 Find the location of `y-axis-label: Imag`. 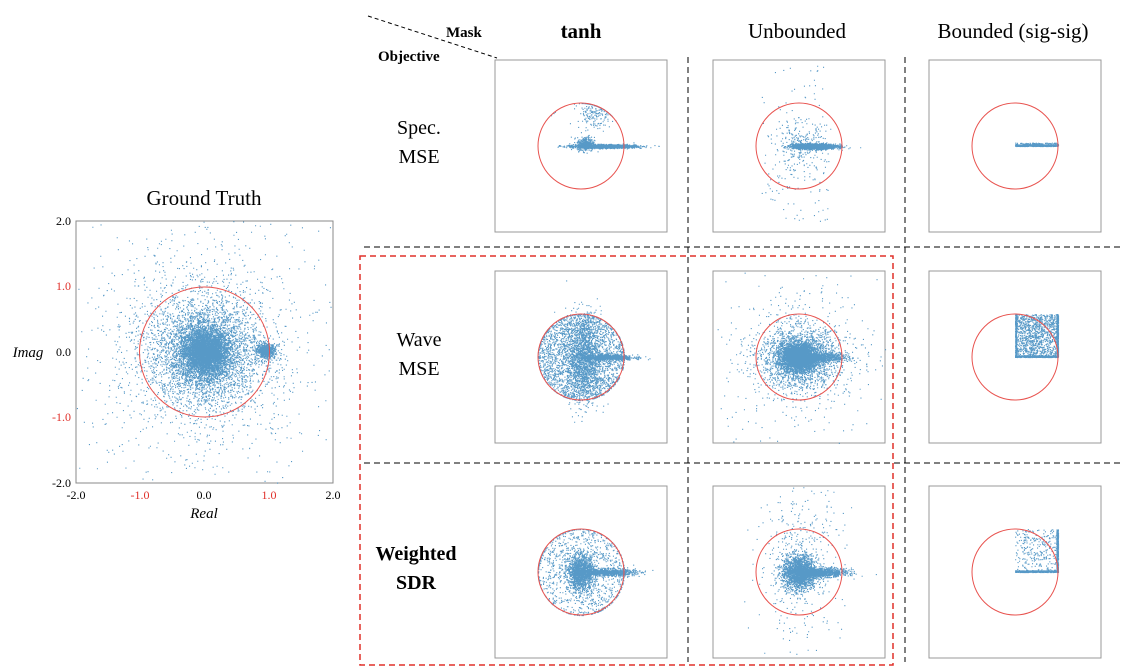

y-axis-label: Imag is located at coordinates (28, 353).